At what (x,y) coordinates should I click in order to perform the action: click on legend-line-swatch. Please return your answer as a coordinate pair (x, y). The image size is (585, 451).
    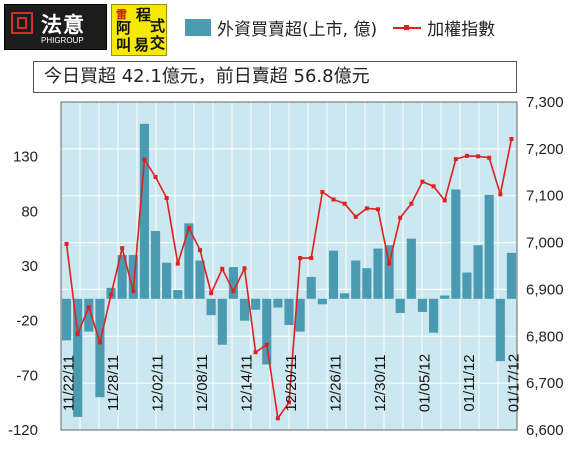
    Looking at the image, I should click on (407, 27).